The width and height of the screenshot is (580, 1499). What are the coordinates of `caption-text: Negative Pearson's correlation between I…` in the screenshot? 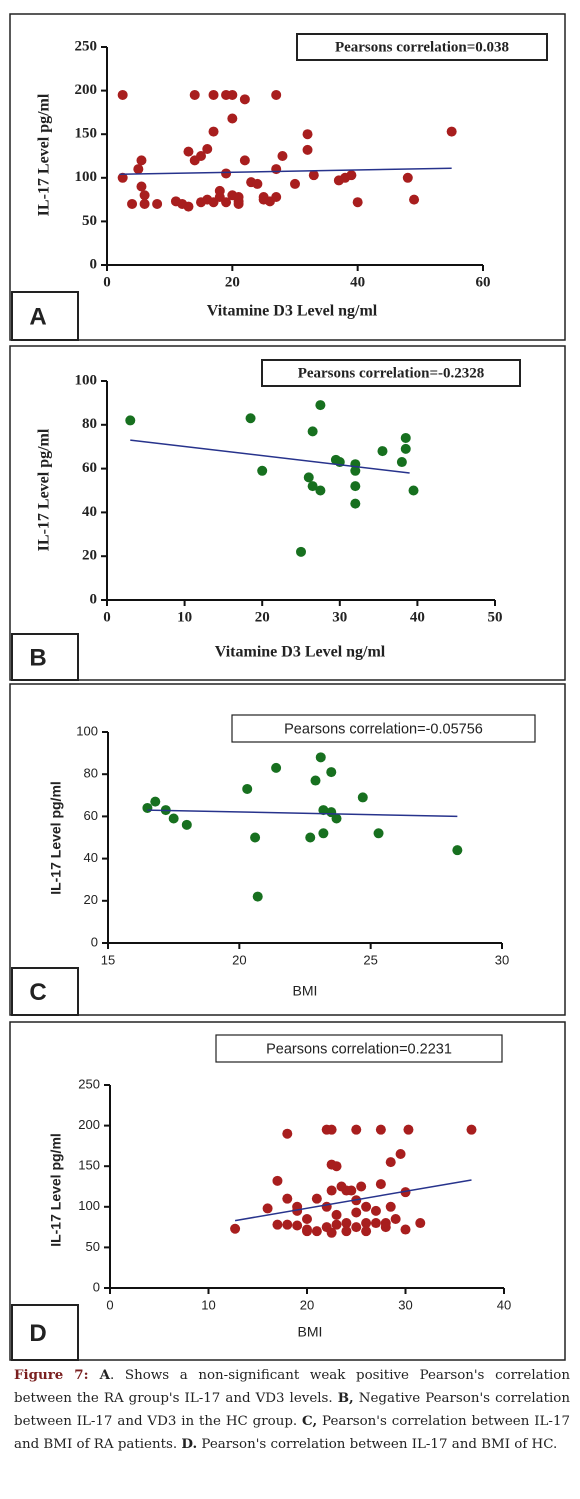 It's located at (292, 1410).